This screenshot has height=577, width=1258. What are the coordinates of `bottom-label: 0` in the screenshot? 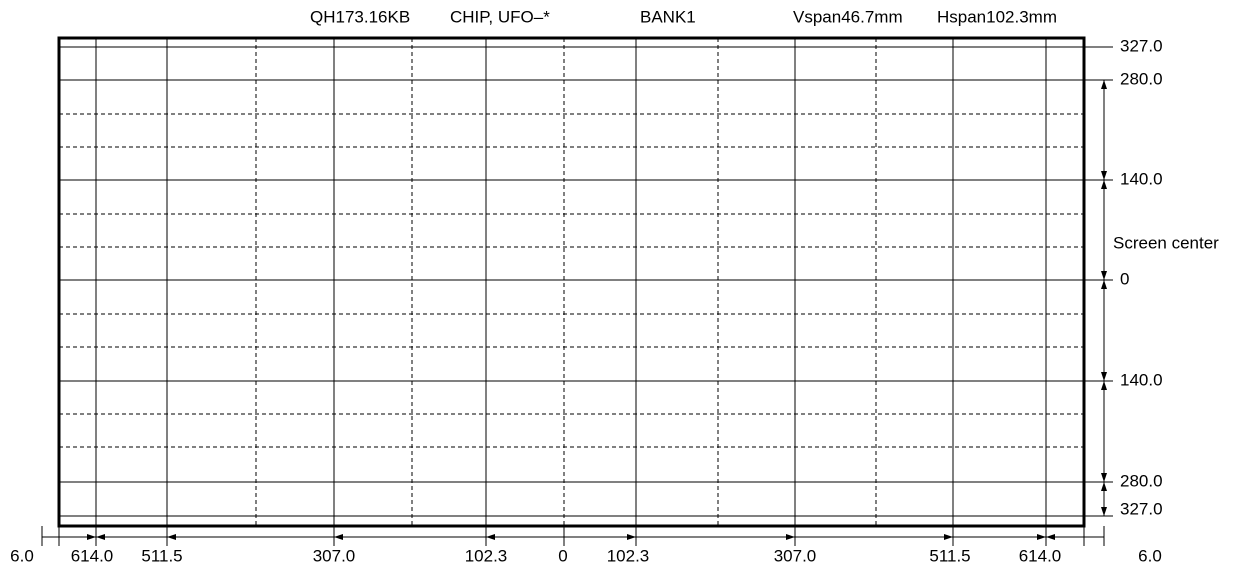 It's located at (562, 555).